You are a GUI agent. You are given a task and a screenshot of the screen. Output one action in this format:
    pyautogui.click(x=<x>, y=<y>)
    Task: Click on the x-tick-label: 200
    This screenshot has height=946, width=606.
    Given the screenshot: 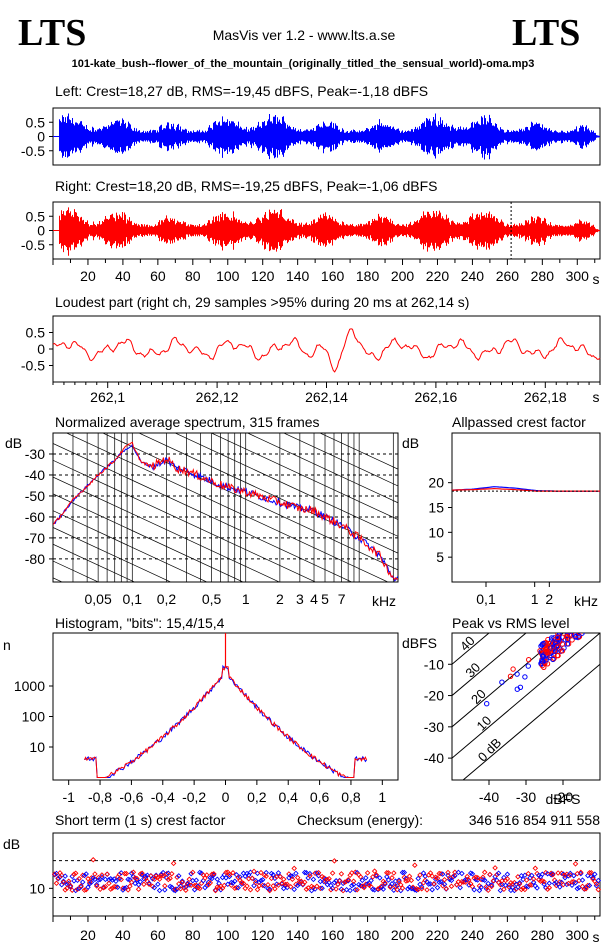 What is the action you would take?
    pyautogui.click(x=403, y=935)
    